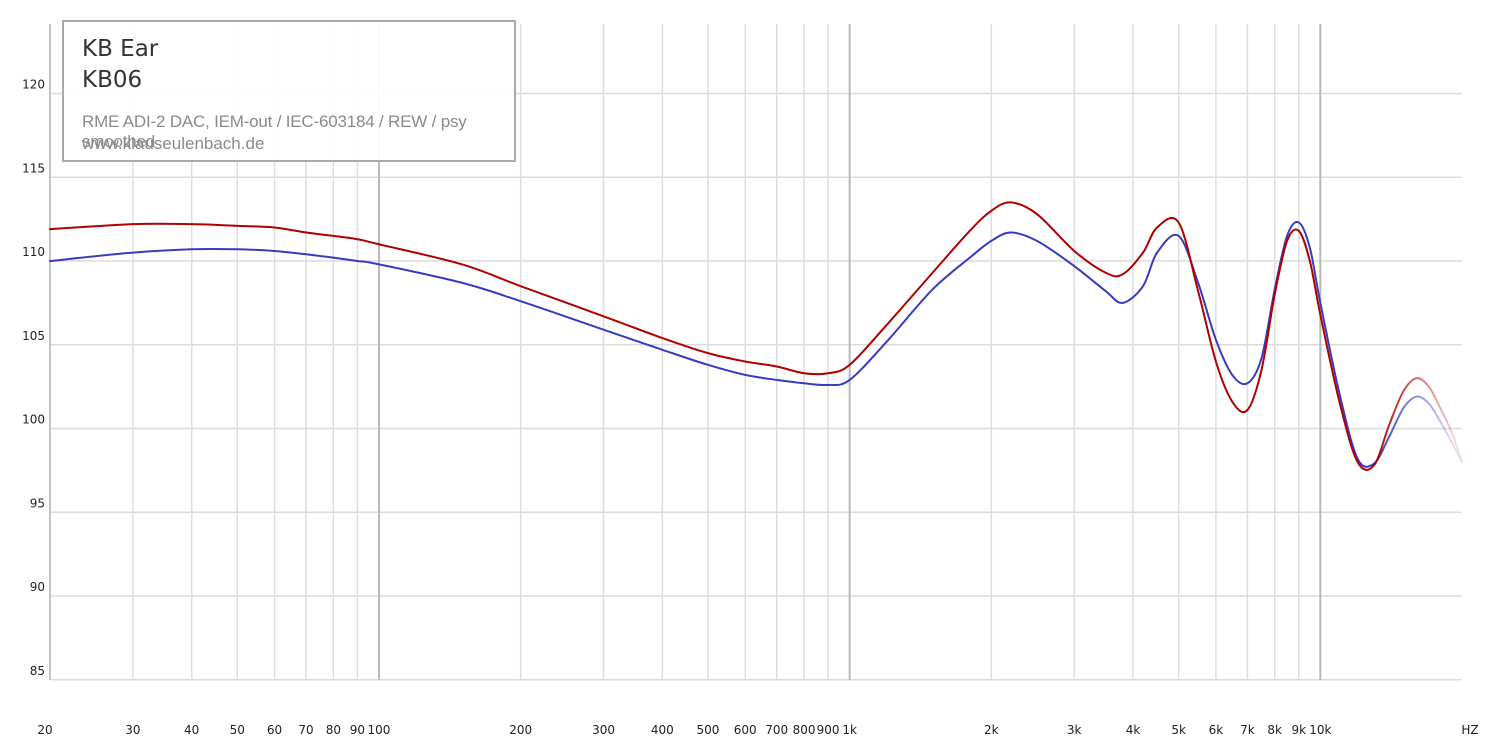 This screenshot has height=750, width=1500. Describe the element at coordinates (1469, 730) in the screenshot. I see `x-axis-unit-label: HZ` at that location.